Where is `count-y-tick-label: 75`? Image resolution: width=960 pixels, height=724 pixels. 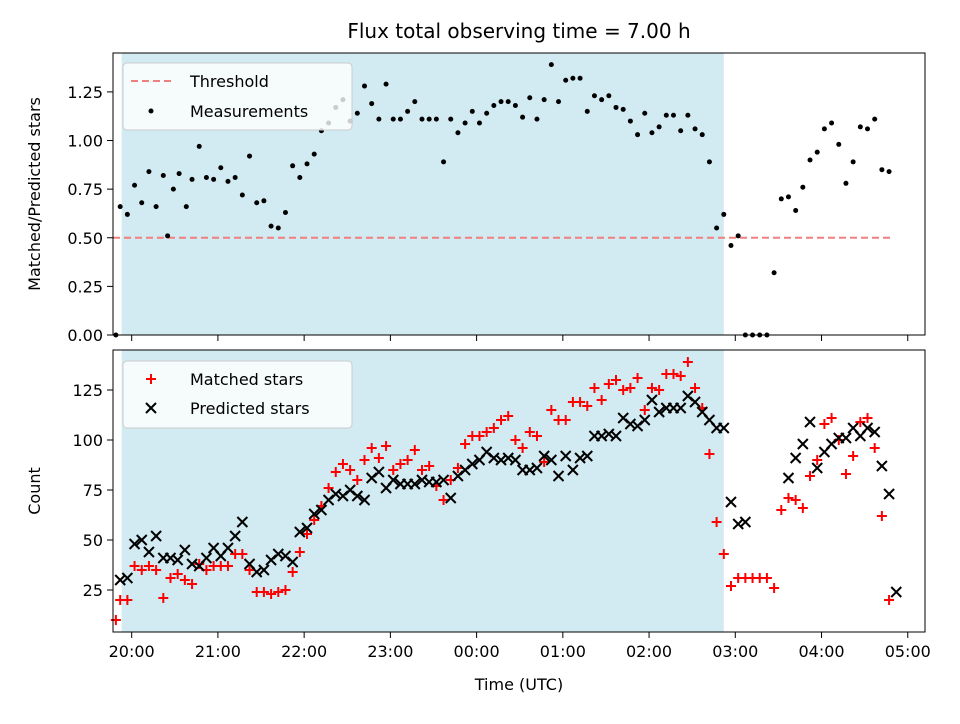
count-y-tick-label: 75 is located at coordinates (93, 490).